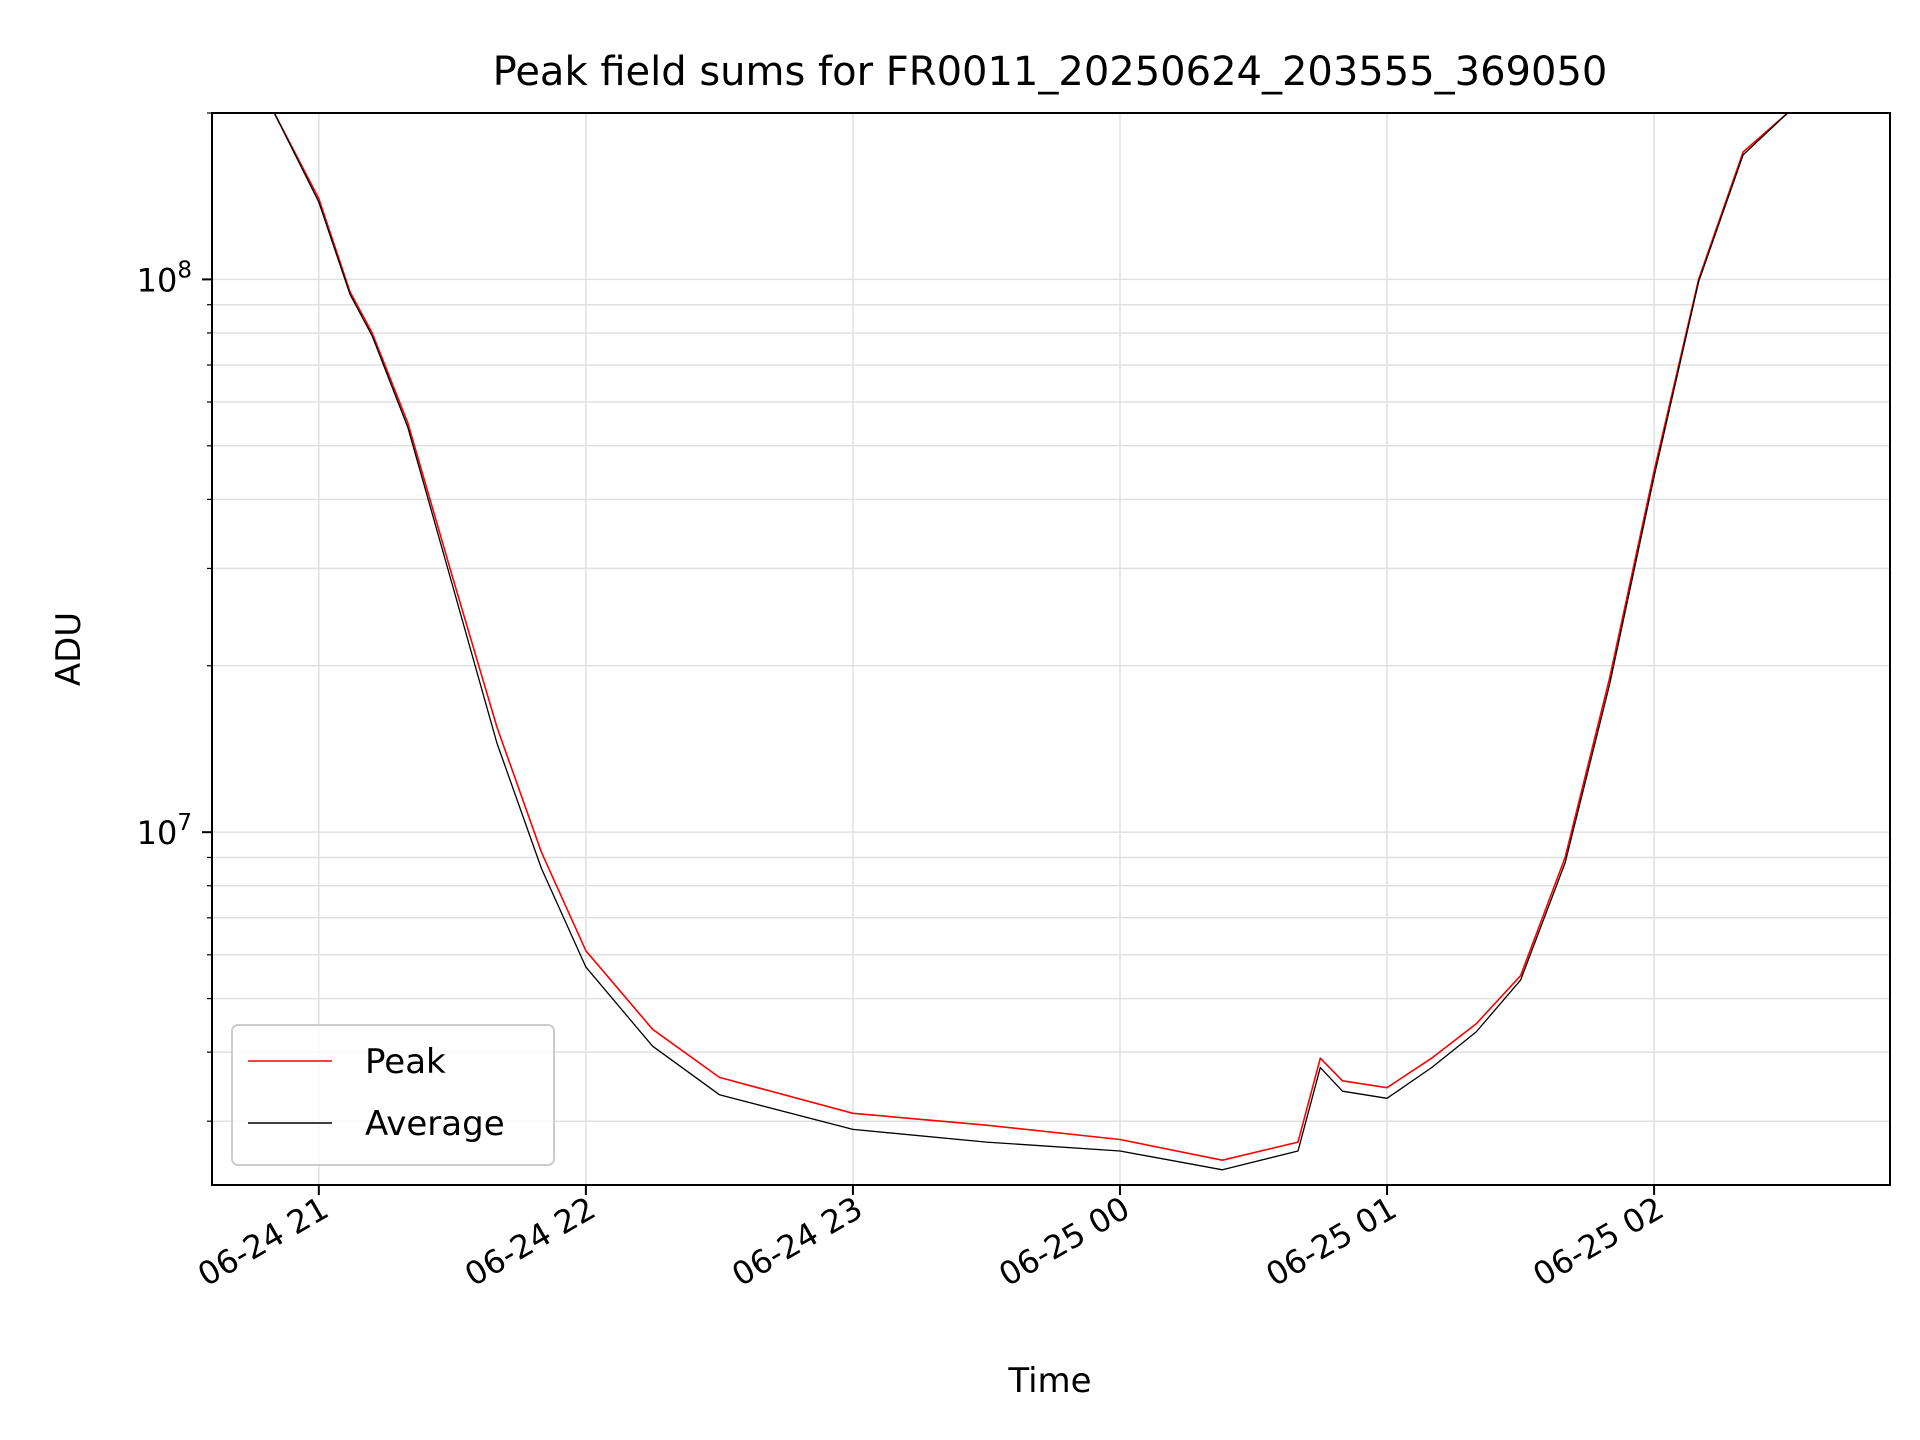  I want to click on x-axis-label: Time, so click(1049, 1381).